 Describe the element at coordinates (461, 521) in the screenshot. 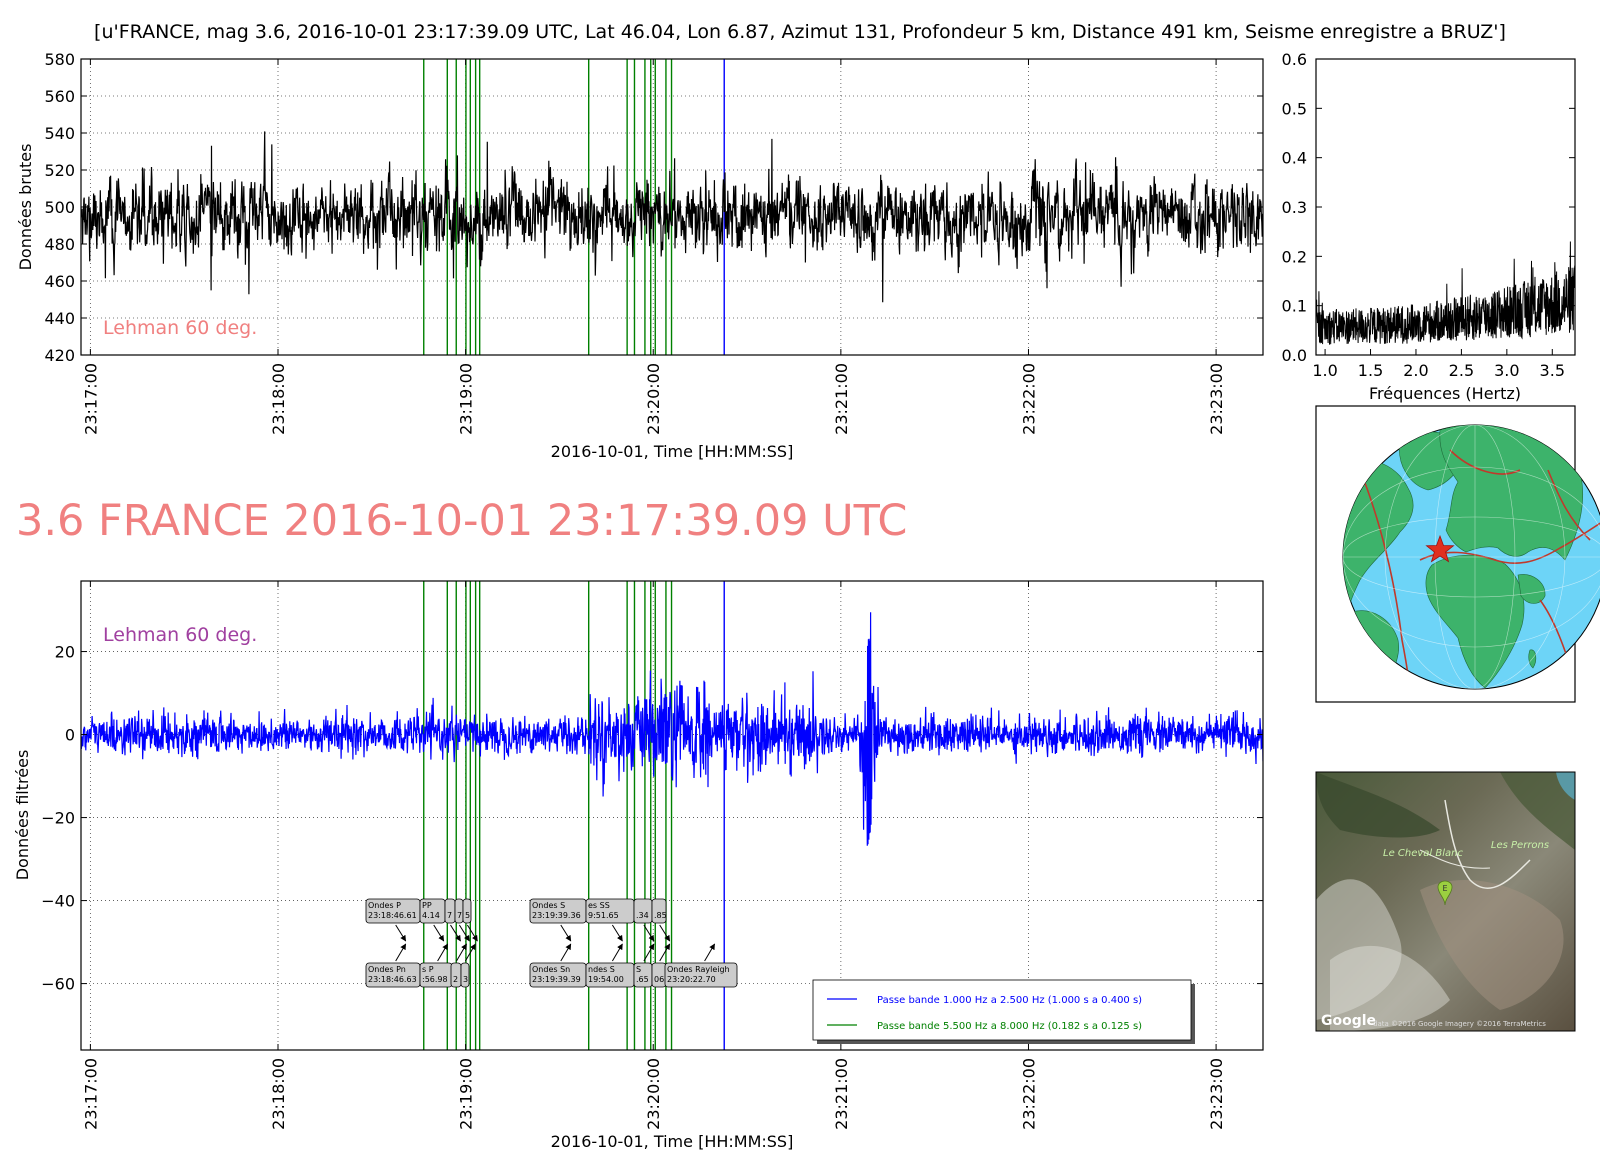

I see `event-title: 3.6 FRANCE 2016-10-01 23:17:39.09 UTC` at that location.